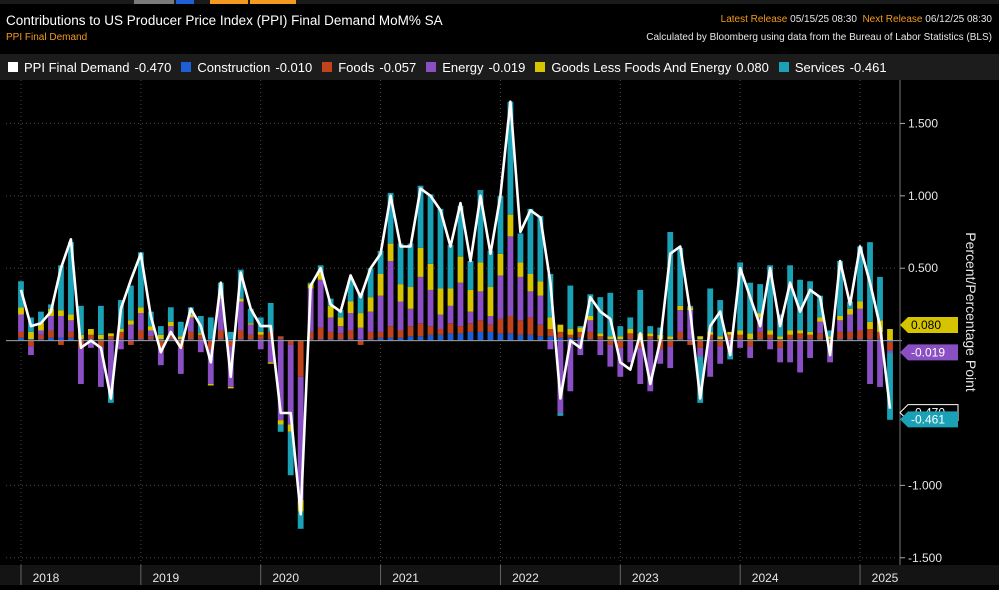  I want to click on legend-item-energy: Energy -0.019, so click(475, 67).